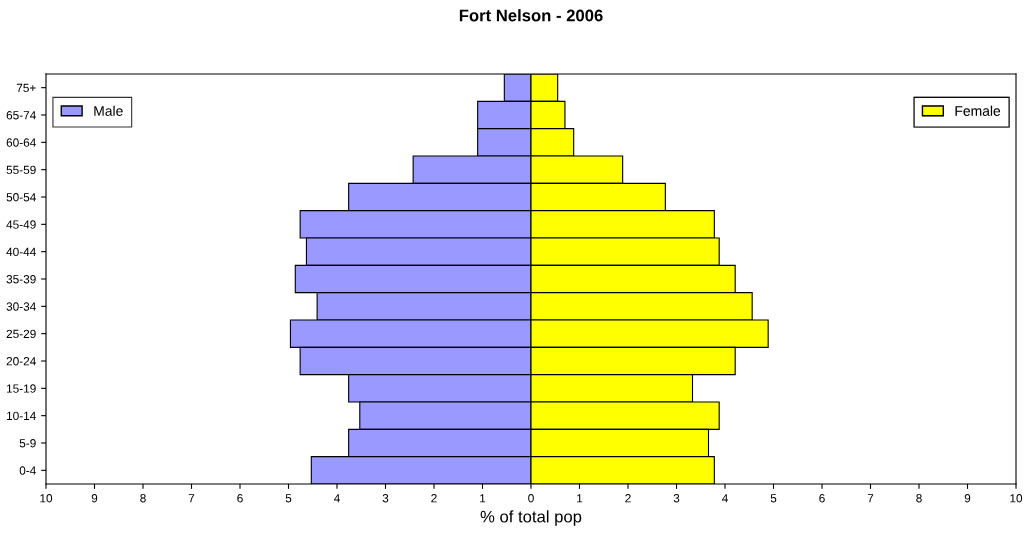 The width and height of the screenshot is (1031, 542). I want to click on y-tick-label: 75+, so click(26, 88).